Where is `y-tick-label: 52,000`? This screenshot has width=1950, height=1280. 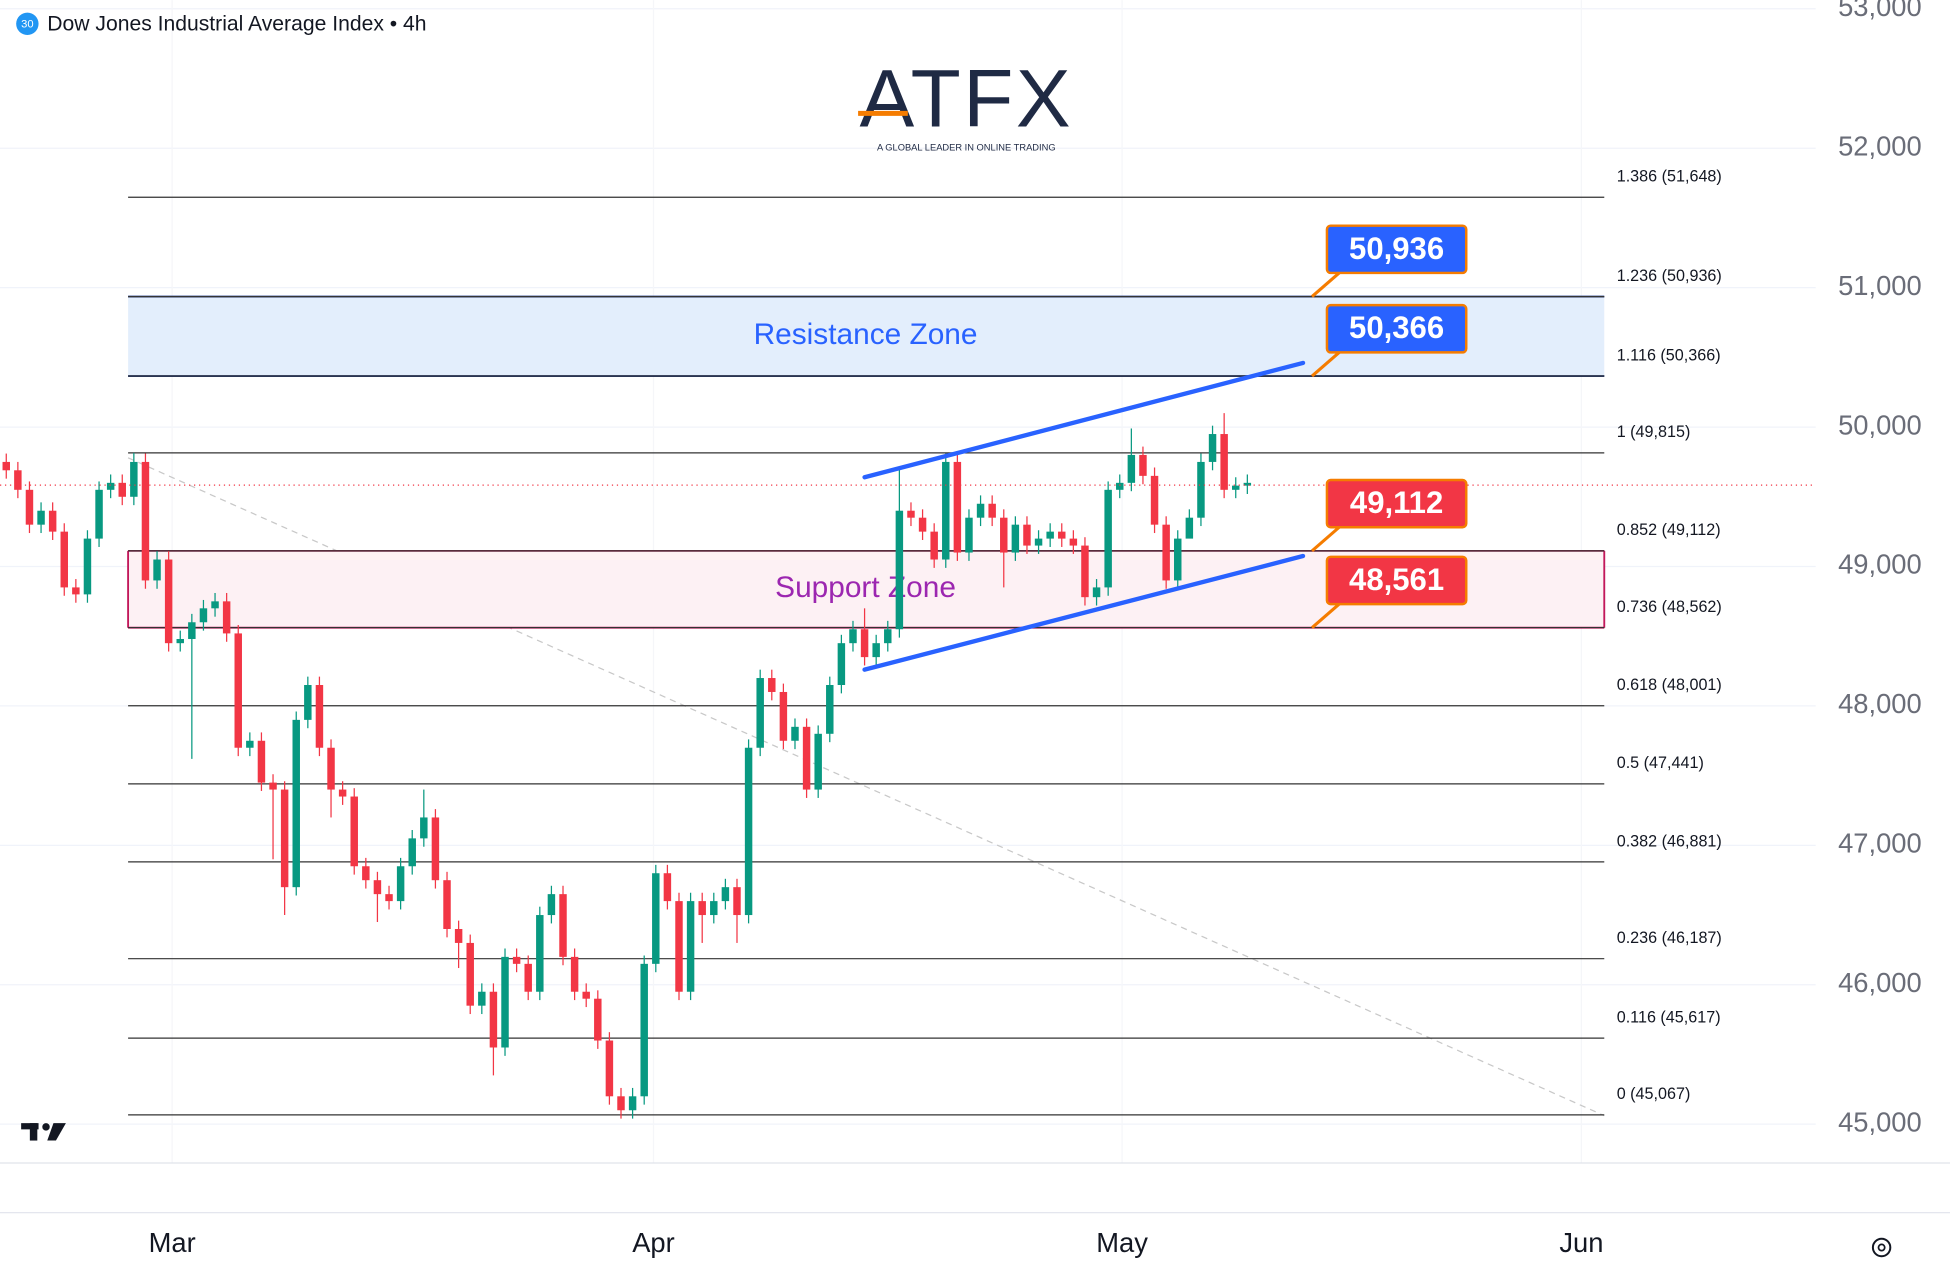
y-tick-label: 52,000 is located at coordinates (1880, 145).